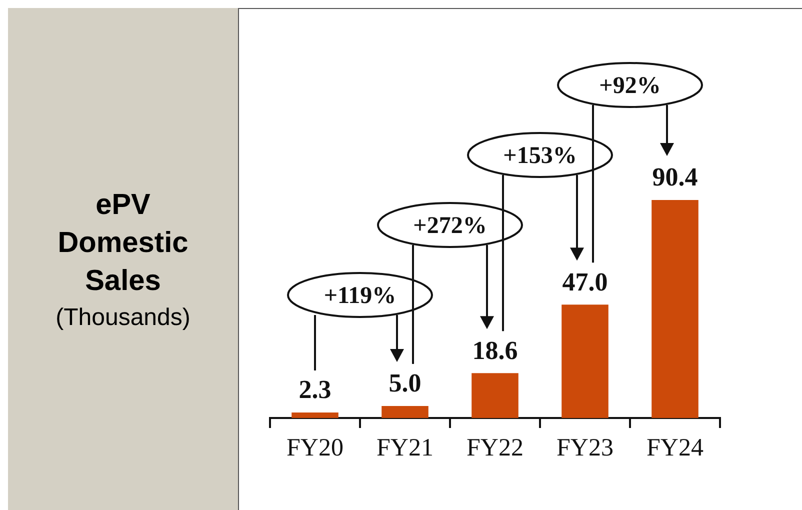 The height and width of the screenshot is (510, 802). I want to click on x-tick-label: FY24, so click(675, 448).